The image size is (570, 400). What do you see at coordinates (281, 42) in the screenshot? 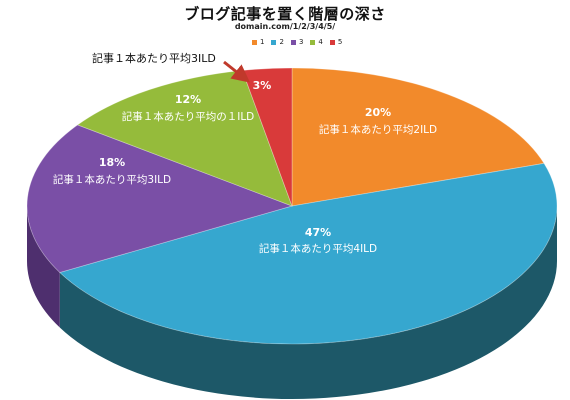
I see `legend-label-2: 2` at bounding box center [281, 42].